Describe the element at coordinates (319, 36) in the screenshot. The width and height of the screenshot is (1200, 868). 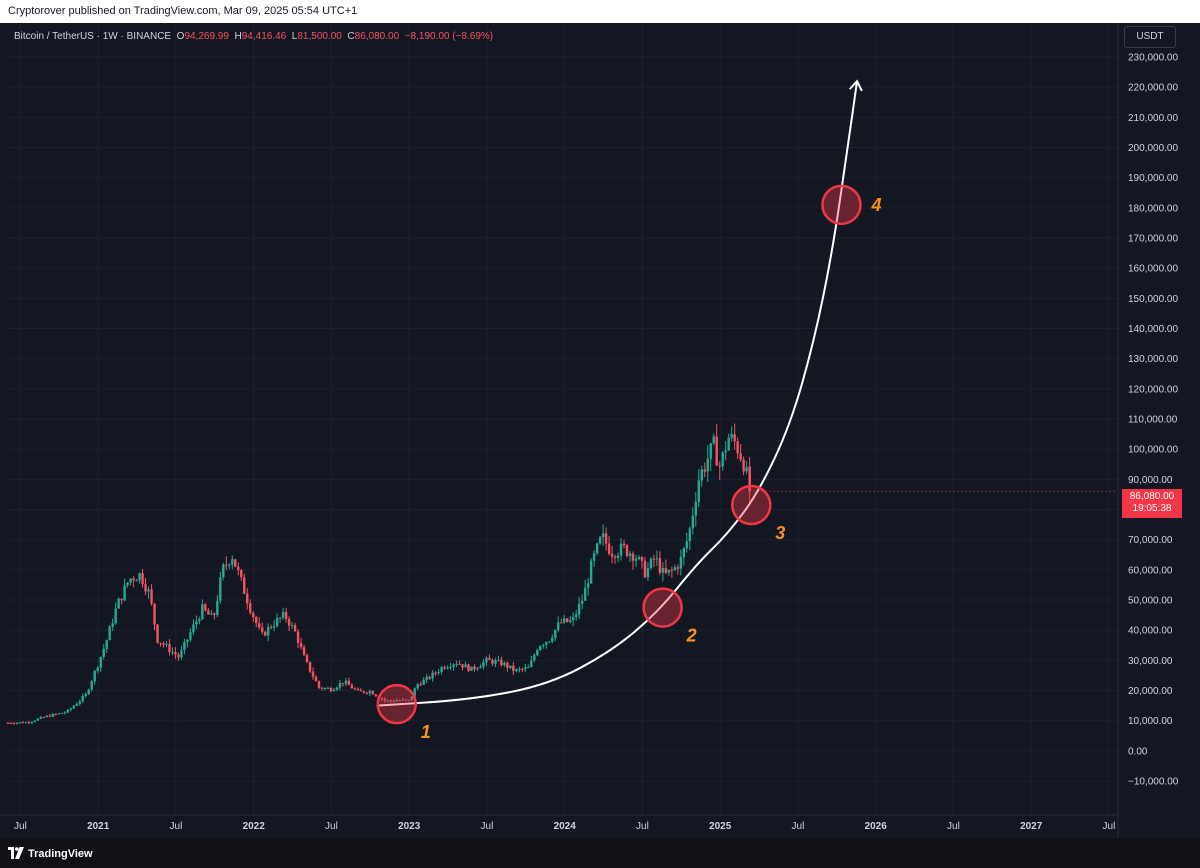
I see `low-value: 81,500.00` at that location.